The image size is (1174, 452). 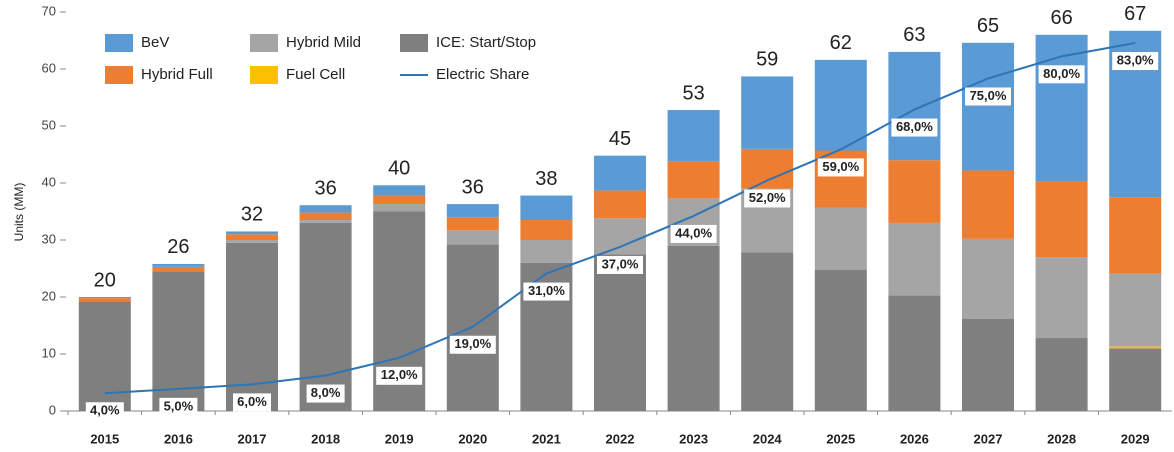 I want to click on value-label: 80,0%, so click(x=1061, y=73).